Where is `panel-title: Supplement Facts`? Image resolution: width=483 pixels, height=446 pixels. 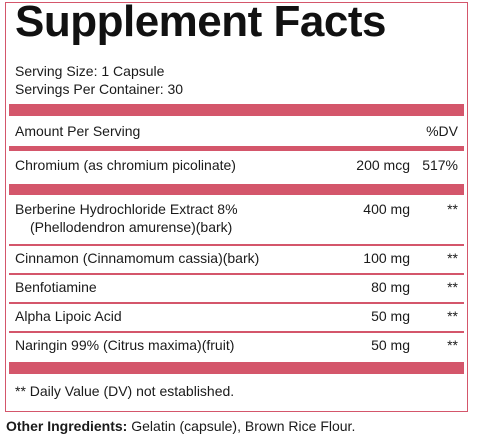 panel-title: Supplement Facts is located at coordinates (200, 23).